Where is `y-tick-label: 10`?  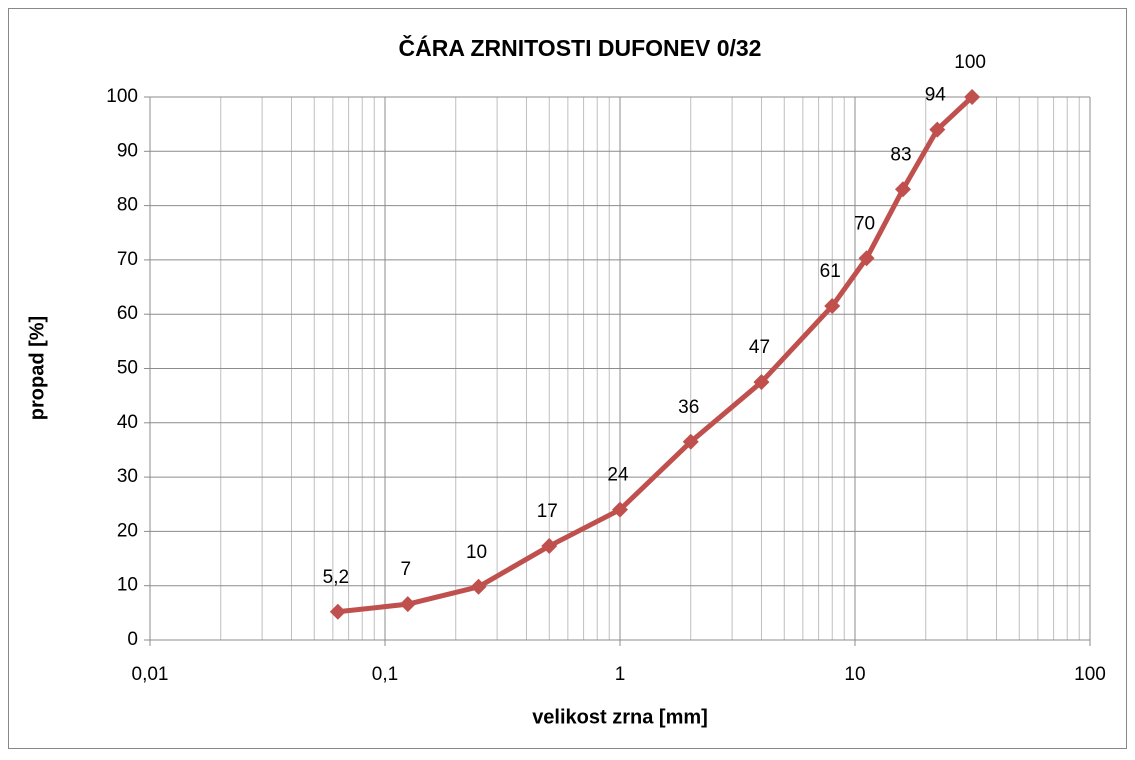
y-tick-label: 10 is located at coordinates (127, 585).